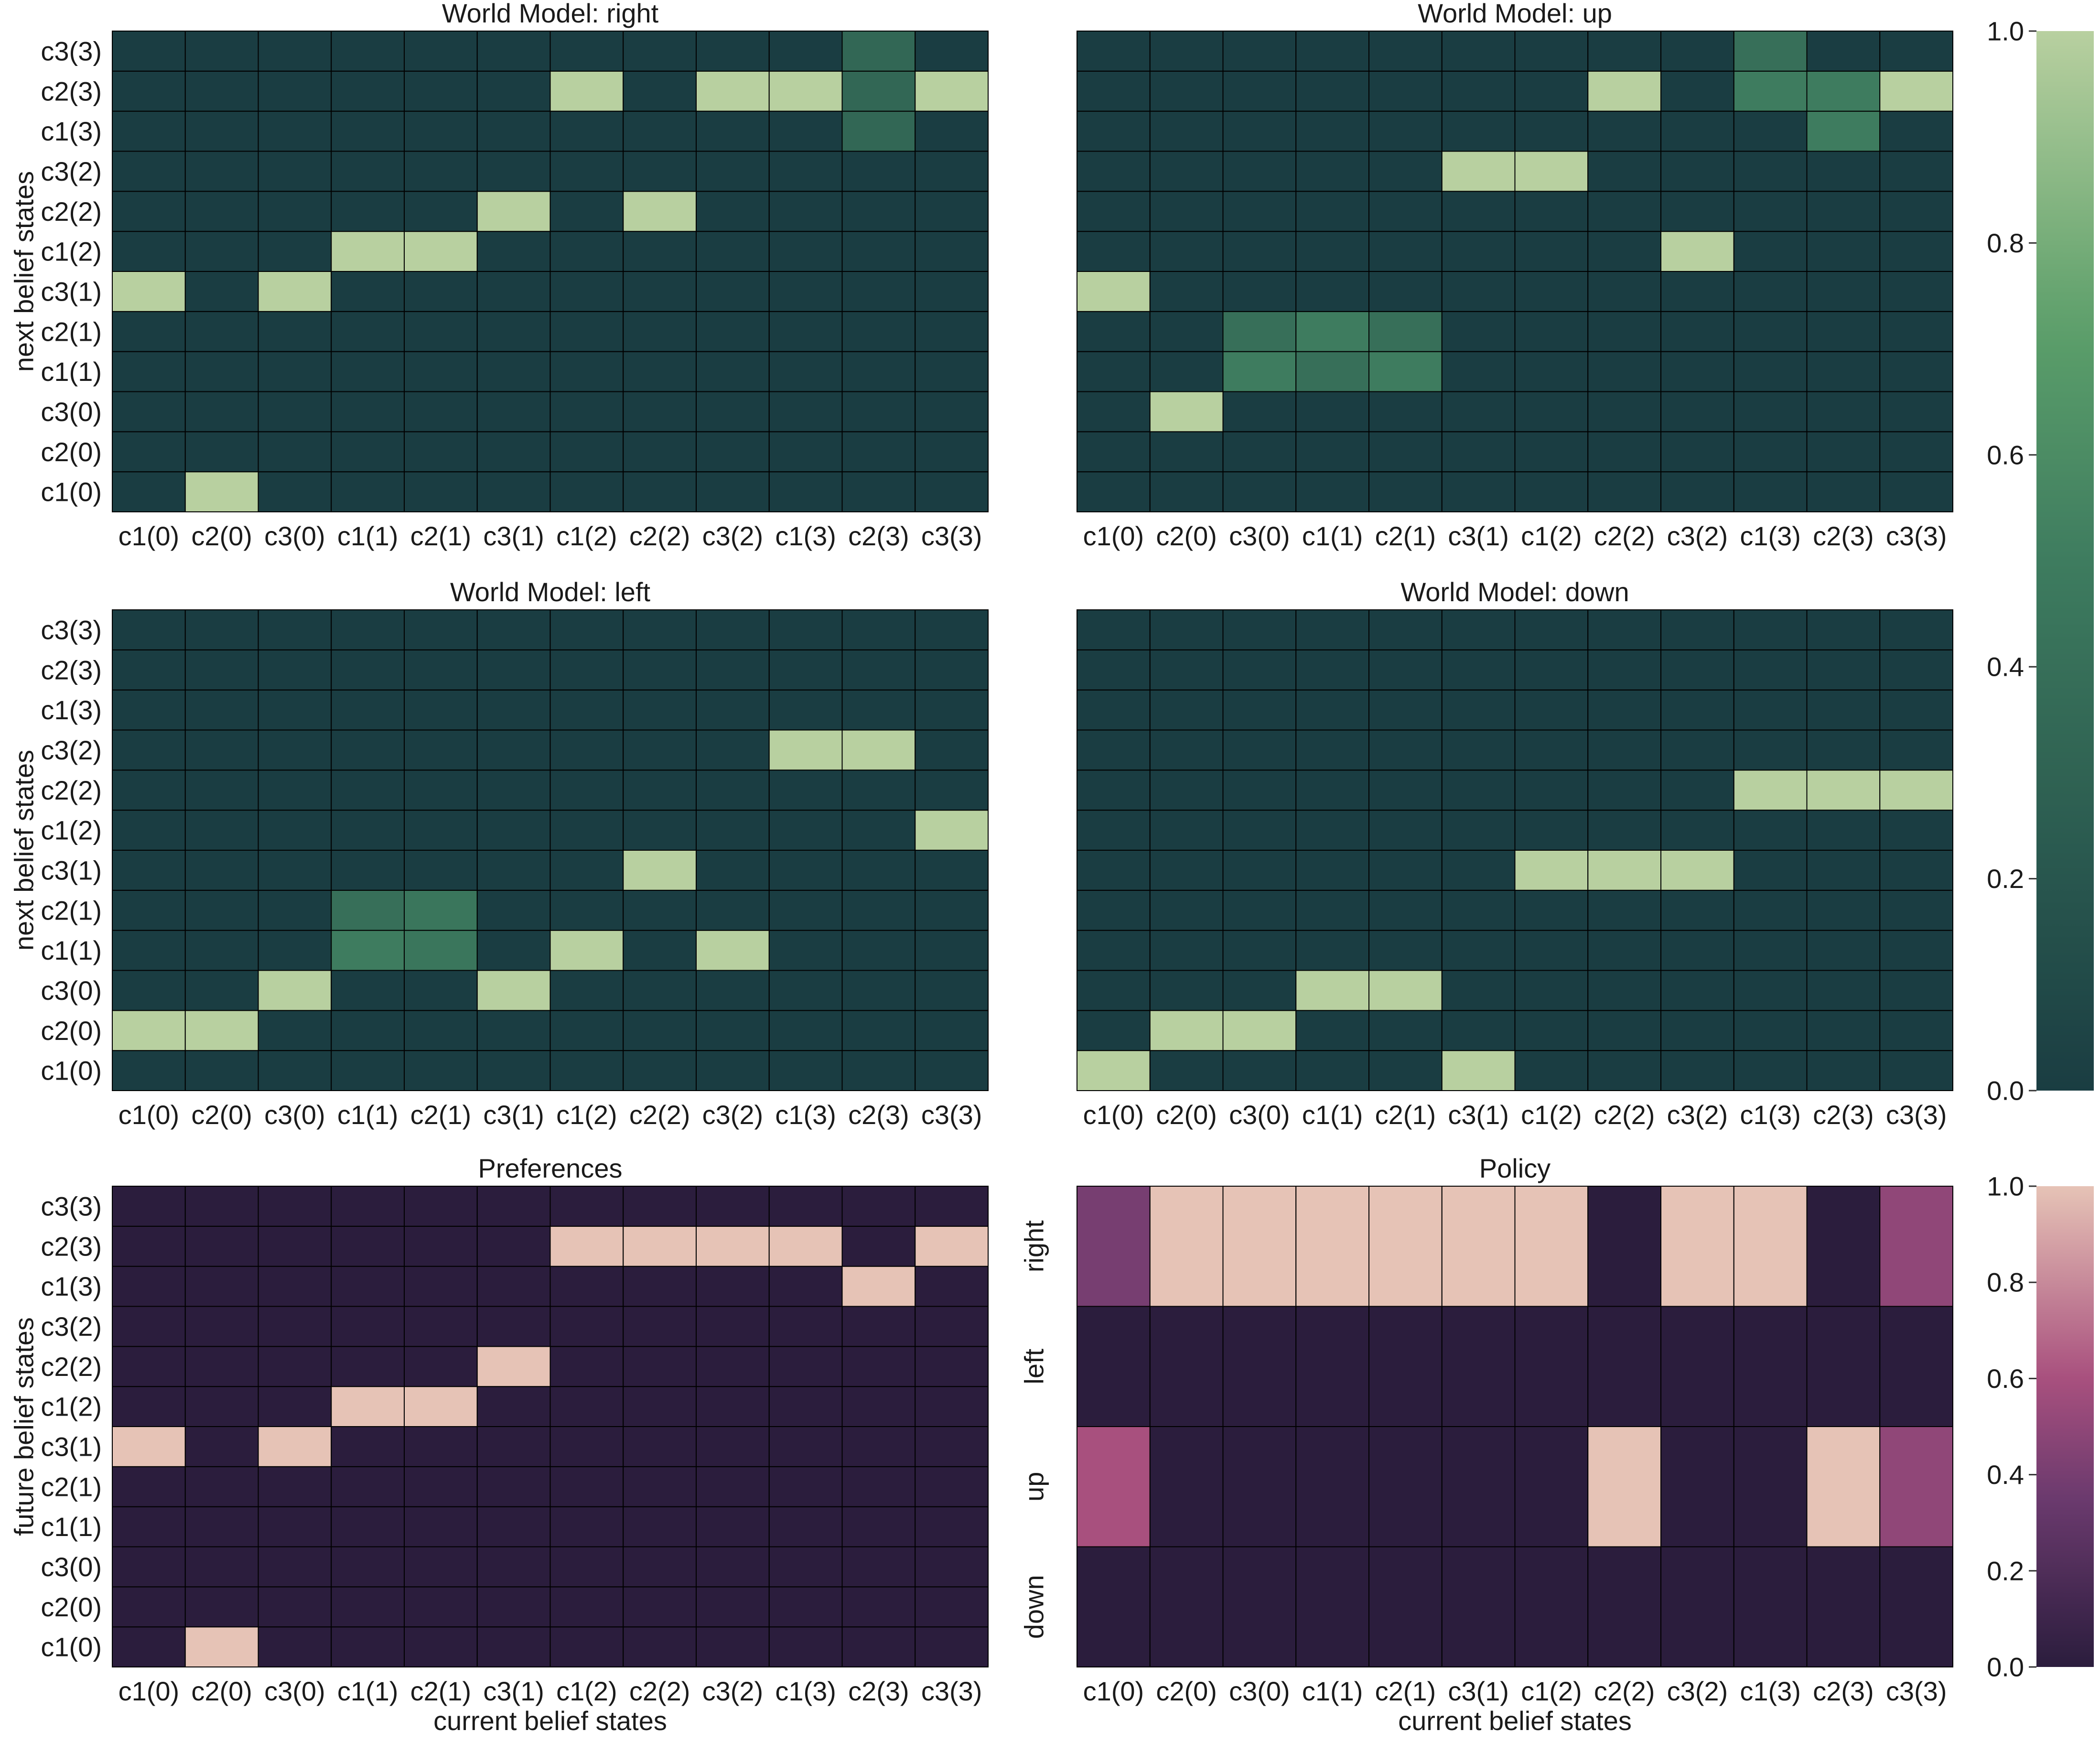 The height and width of the screenshot is (1742, 2100). I want to click on x-tick-label: c2(1), so click(441, 1115).